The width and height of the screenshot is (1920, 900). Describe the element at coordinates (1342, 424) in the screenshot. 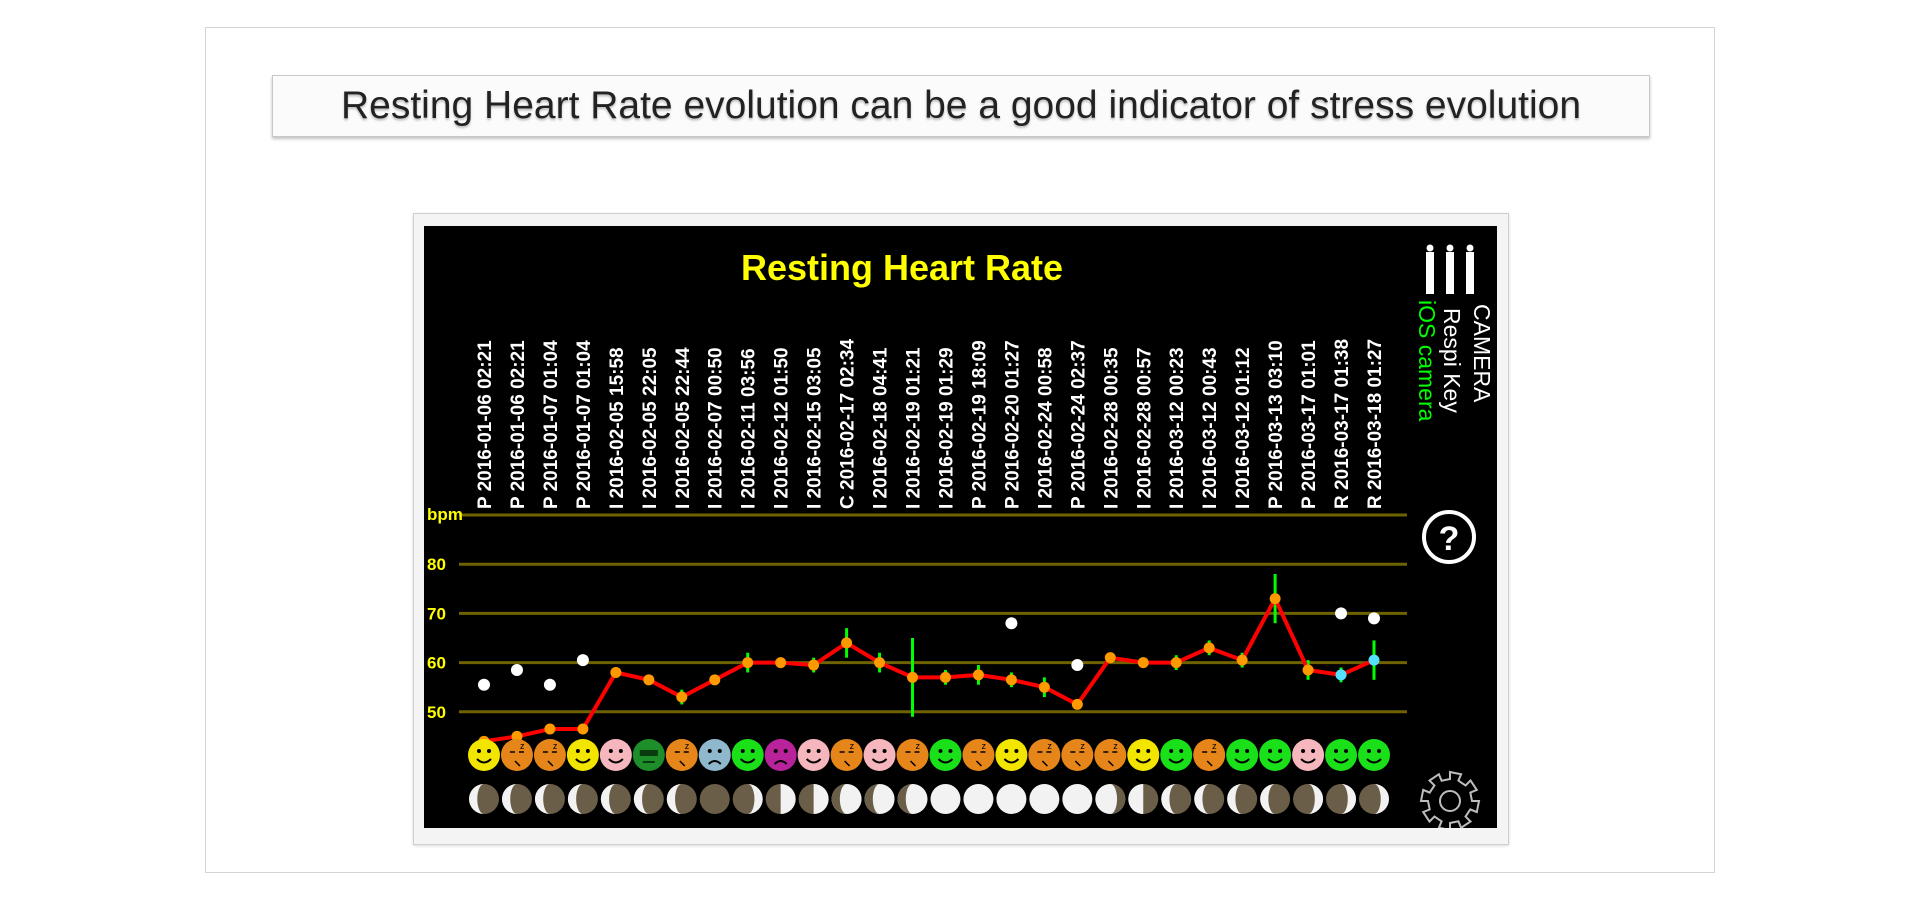

I see `x-tick-label: R 2016-03-17 01:38` at that location.